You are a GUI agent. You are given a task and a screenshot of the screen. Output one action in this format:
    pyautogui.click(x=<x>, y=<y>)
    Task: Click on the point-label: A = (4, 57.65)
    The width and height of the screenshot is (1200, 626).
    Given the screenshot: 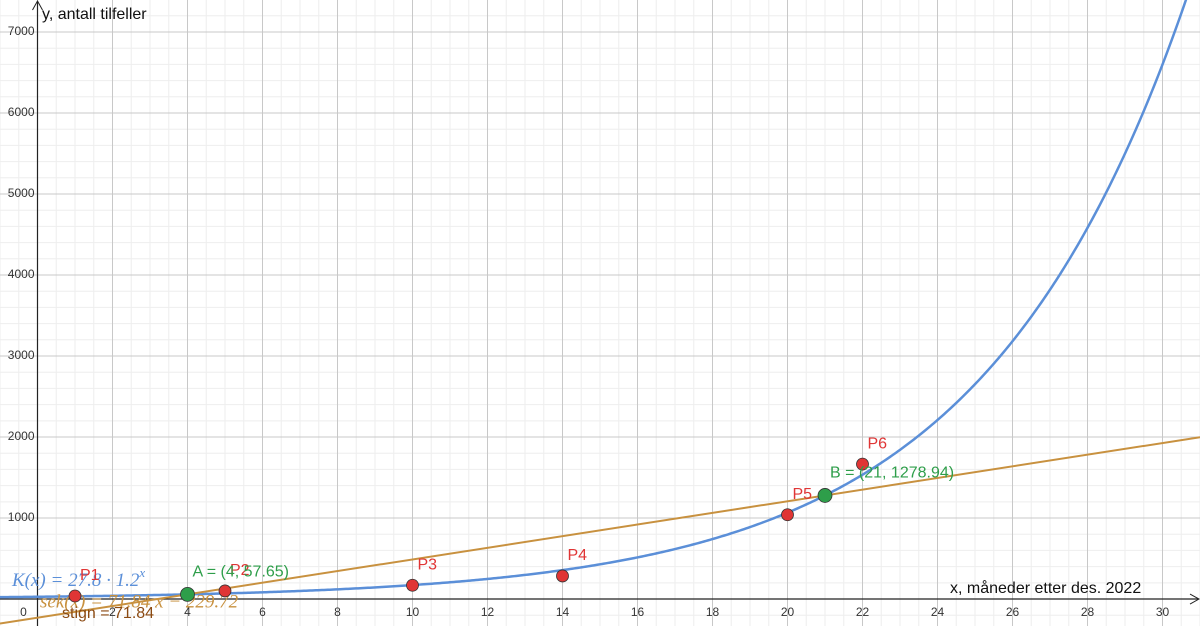 What is the action you would take?
    pyautogui.click(x=241, y=572)
    